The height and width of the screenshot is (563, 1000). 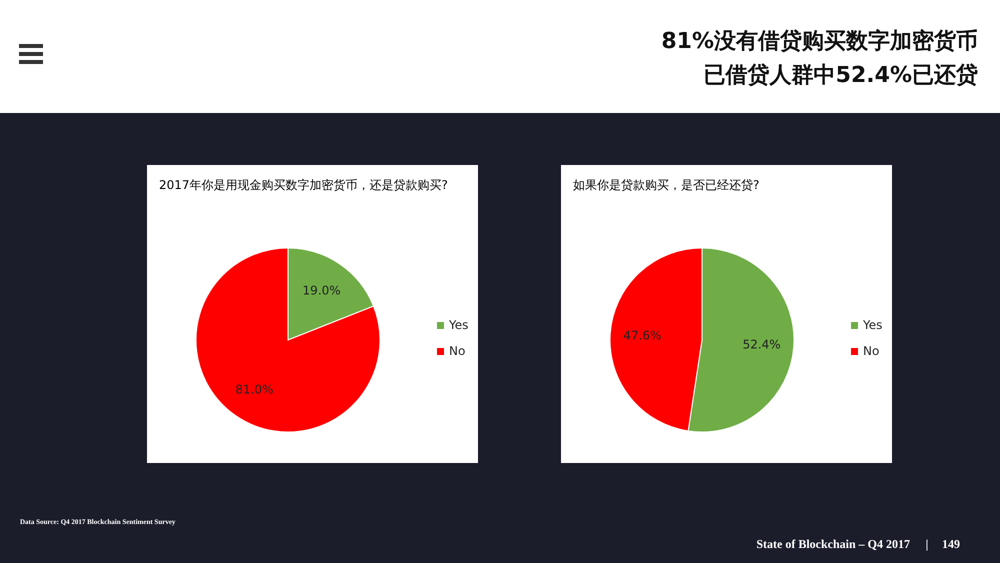 I want to click on data-label: 47.6%, so click(x=642, y=335).